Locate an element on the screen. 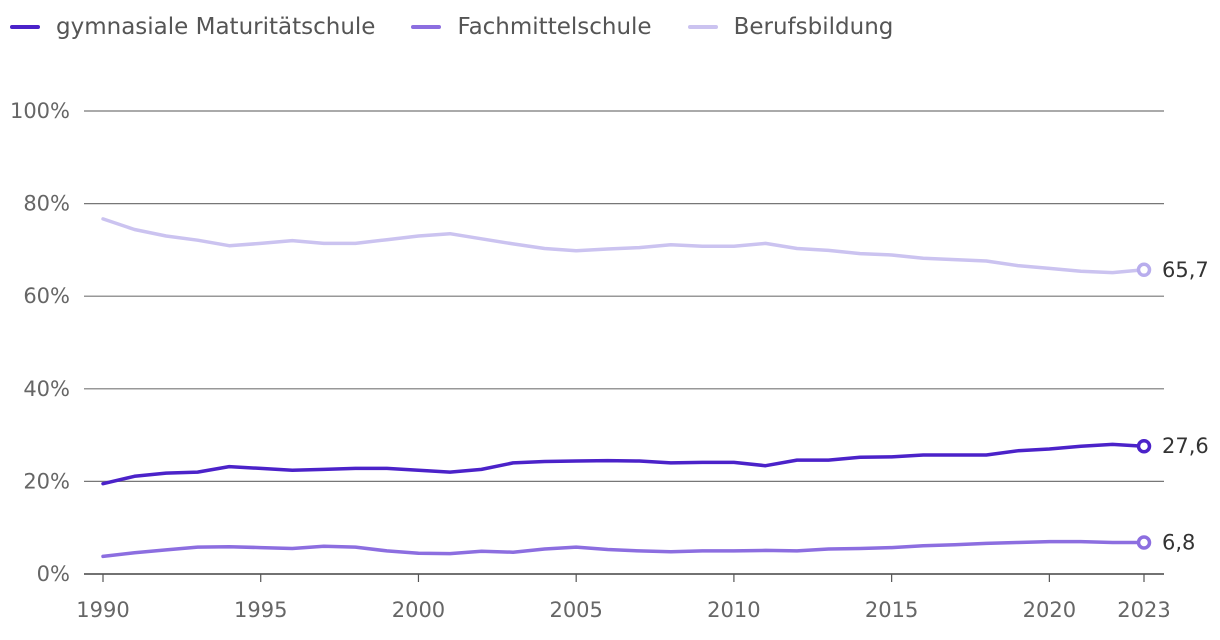  legend-item-berufsbildung: Berufsbildung is located at coordinates (790, 27).